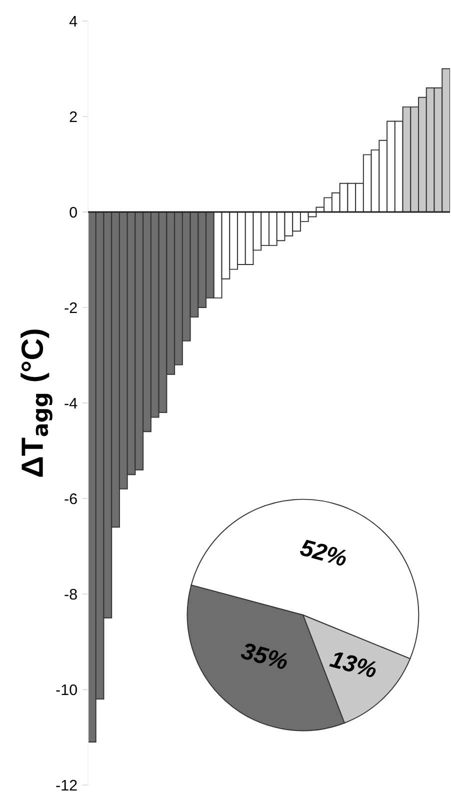 The image size is (451, 793). I want to click on data-label: 13%, so click(353, 664).